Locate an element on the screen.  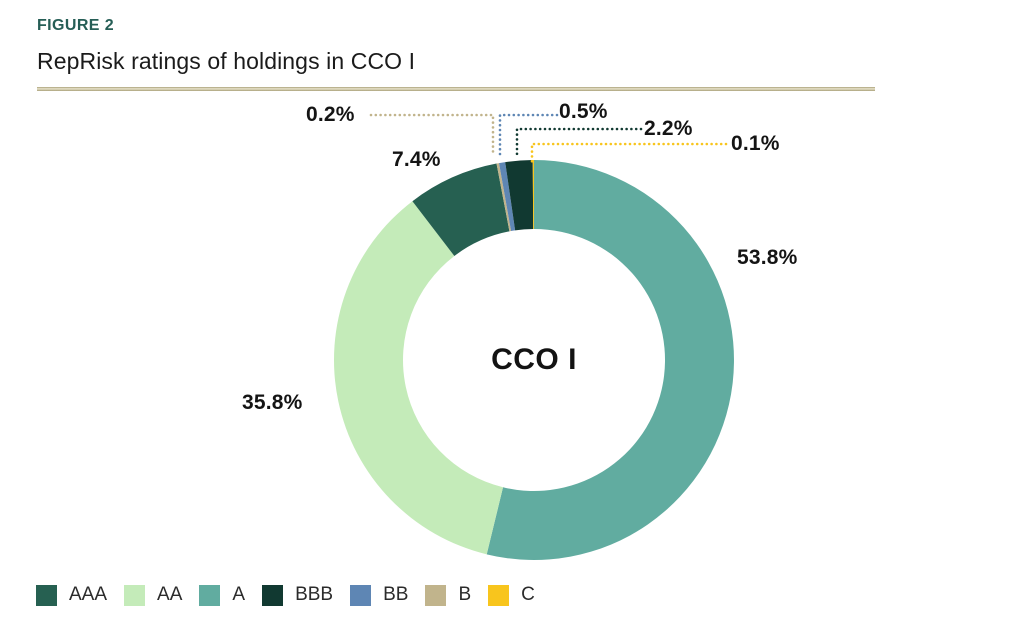
legend-label-C: C is located at coordinates (528, 594).